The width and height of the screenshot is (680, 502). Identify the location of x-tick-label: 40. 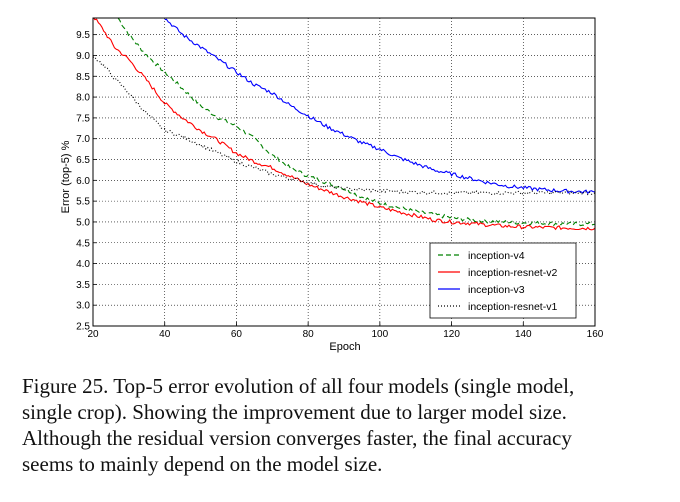
(165, 334).